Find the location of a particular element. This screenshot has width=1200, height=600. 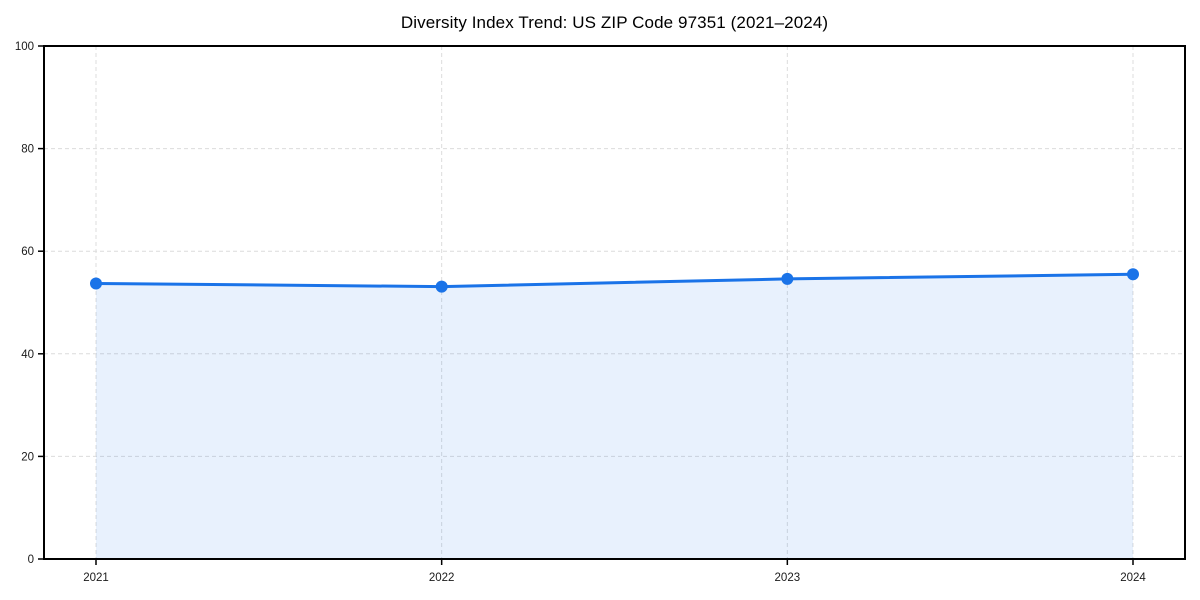

y-tick-label: 40 is located at coordinates (27, 355).